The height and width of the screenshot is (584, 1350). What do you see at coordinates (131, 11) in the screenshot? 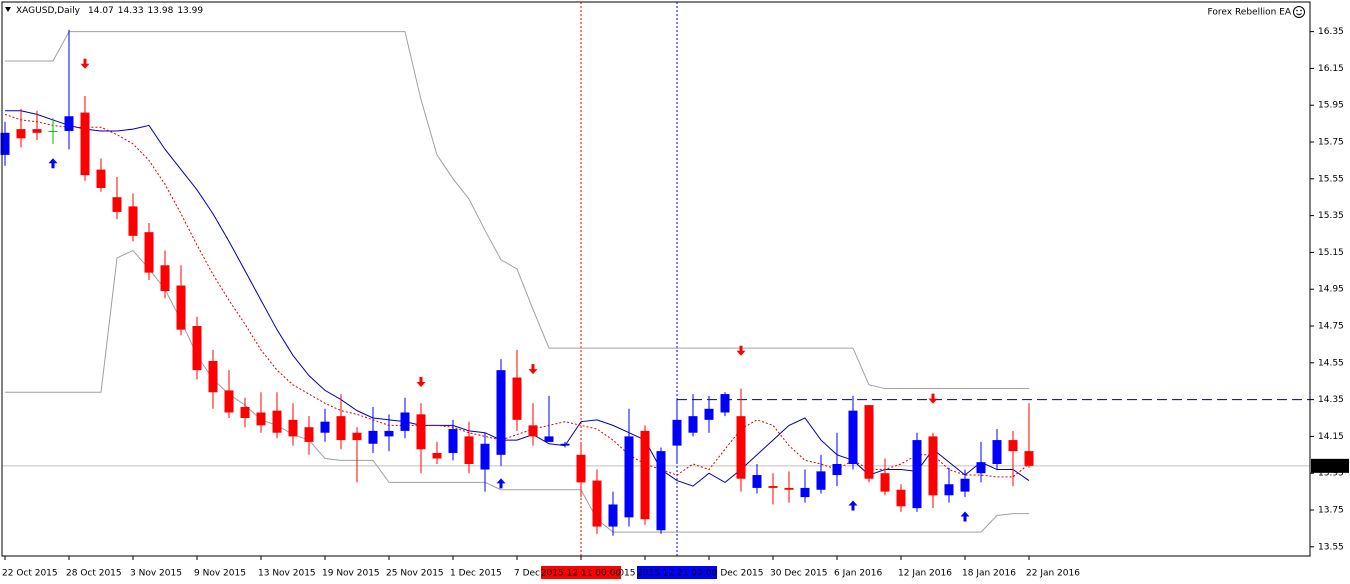
I see `high-value: 14.33` at bounding box center [131, 11].